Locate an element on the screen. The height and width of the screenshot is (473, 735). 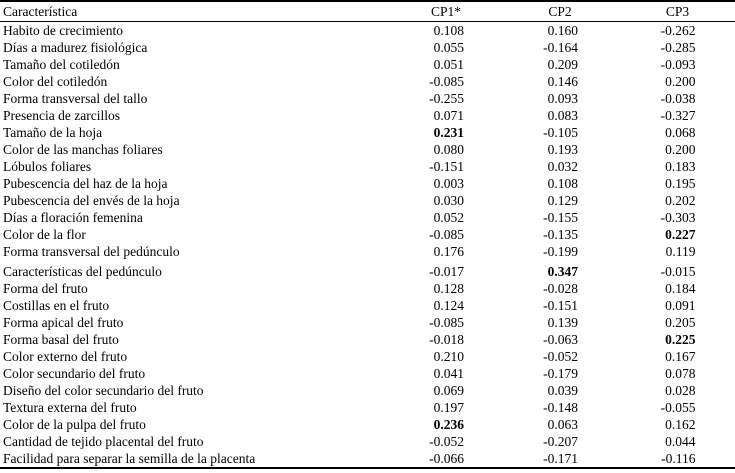
cell-caracteristica: Características del pedúnculo is located at coordinates (82, 271).